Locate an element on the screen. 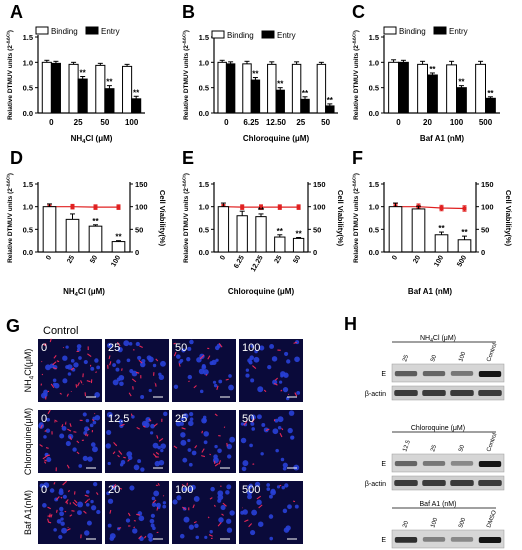  x-tick-label-group: 50 is located at coordinates (297, 259).